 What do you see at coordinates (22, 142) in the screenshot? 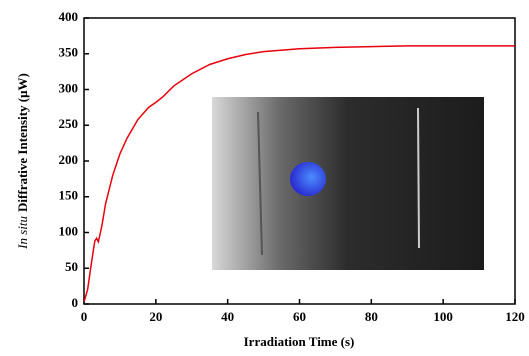
I see `y-axis-label-main: Diffrative Intensity (μW)` at bounding box center [22, 142].